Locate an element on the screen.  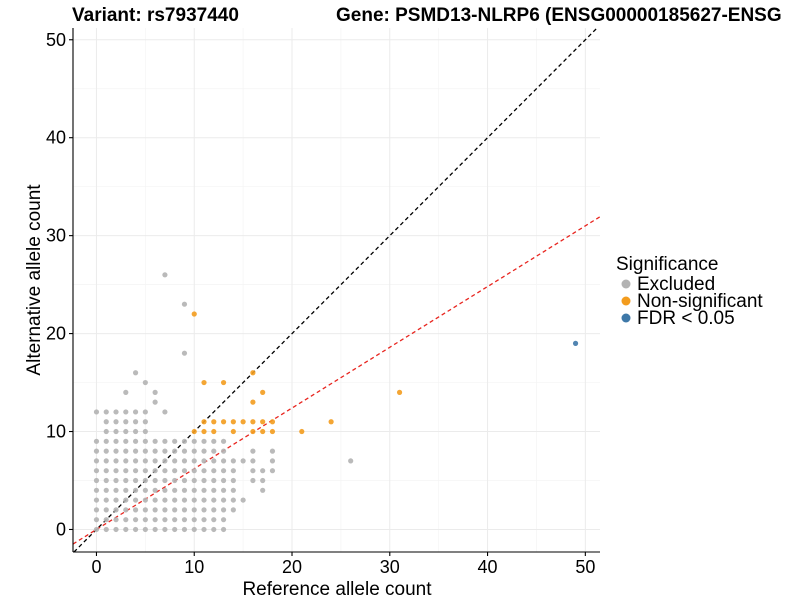
y-tick-label: 10 is located at coordinates (56, 432).